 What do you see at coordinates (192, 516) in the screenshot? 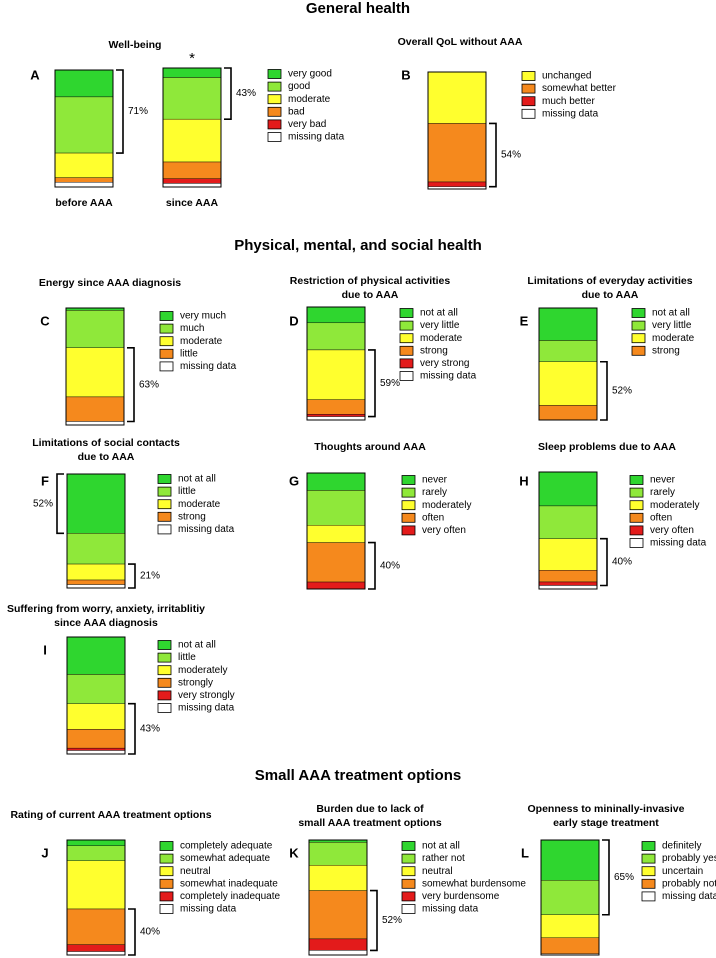
I see `legend-label: strong` at bounding box center [192, 516].